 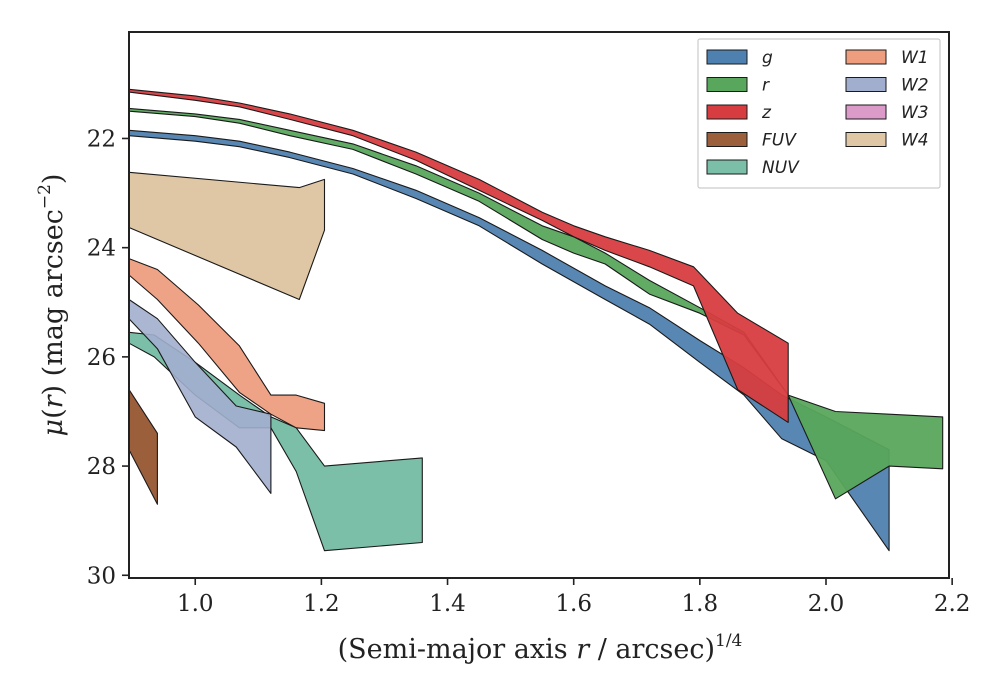 I want to click on y-tick-label: 26, so click(x=101, y=358).